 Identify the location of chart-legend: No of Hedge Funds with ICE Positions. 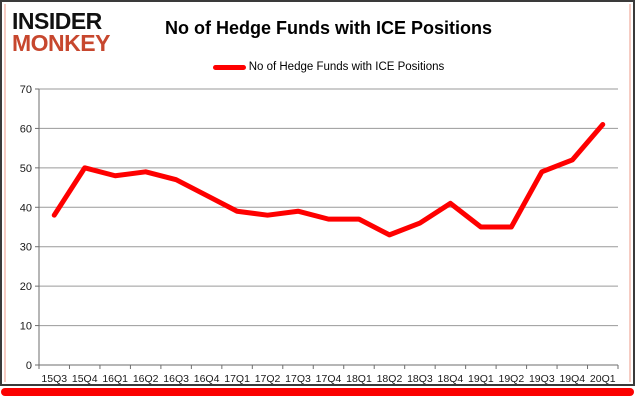
(328, 67).